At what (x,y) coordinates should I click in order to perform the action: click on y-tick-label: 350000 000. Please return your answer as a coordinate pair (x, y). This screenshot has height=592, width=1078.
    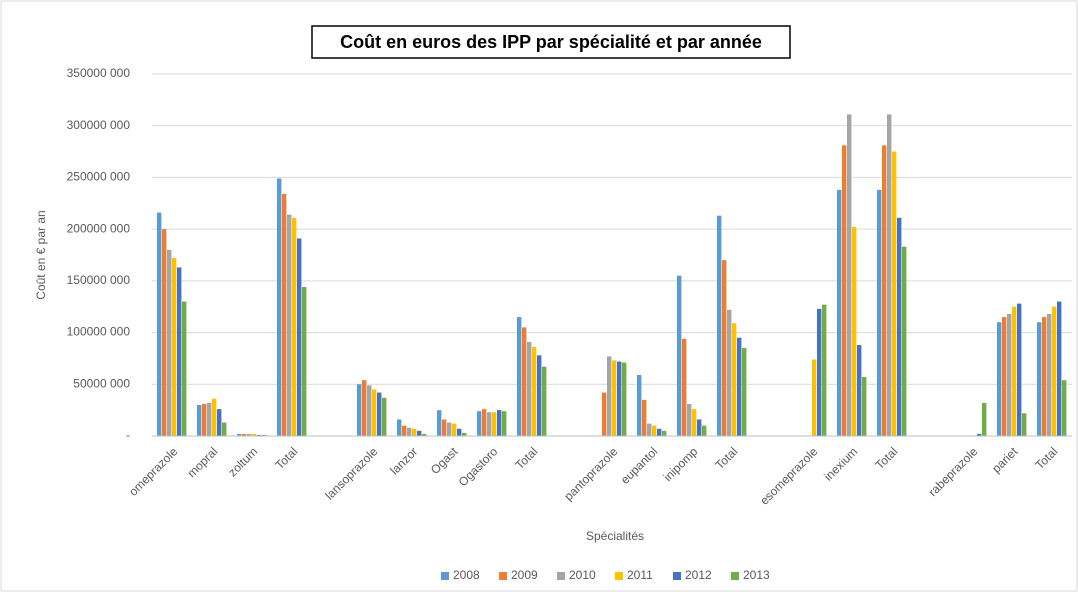
    Looking at the image, I should click on (99, 73).